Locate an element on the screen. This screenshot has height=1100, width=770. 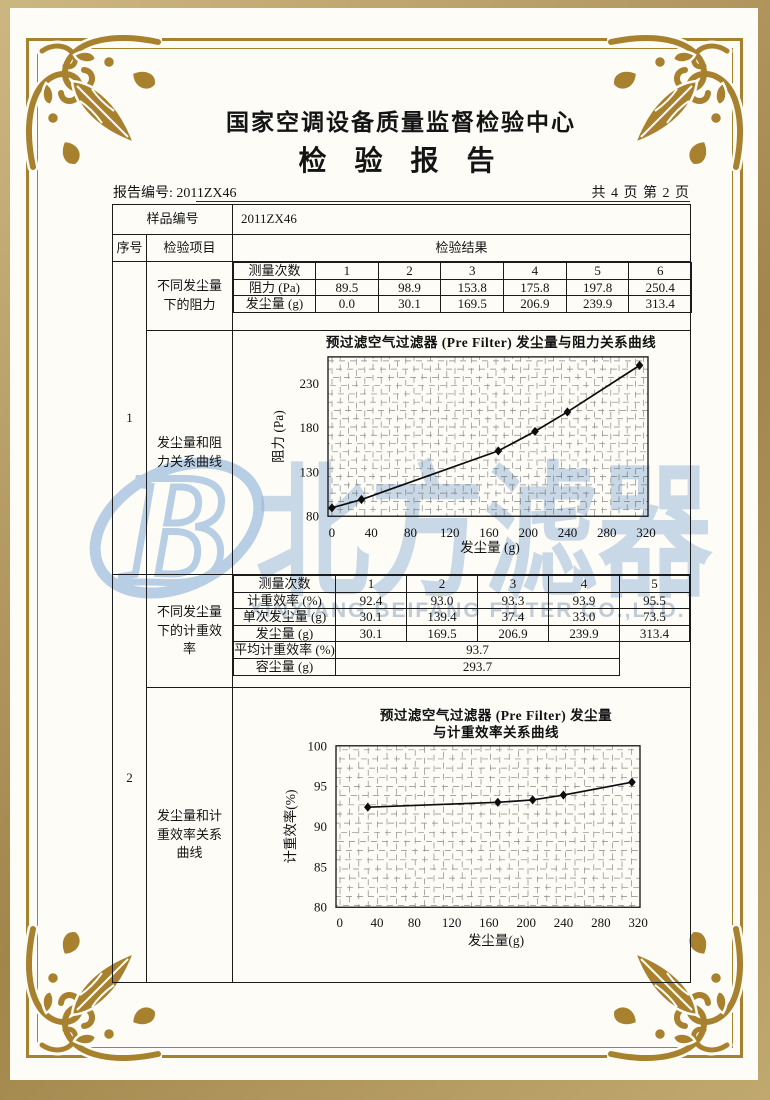
svg-text: 85 is located at coordinates (320, 866).